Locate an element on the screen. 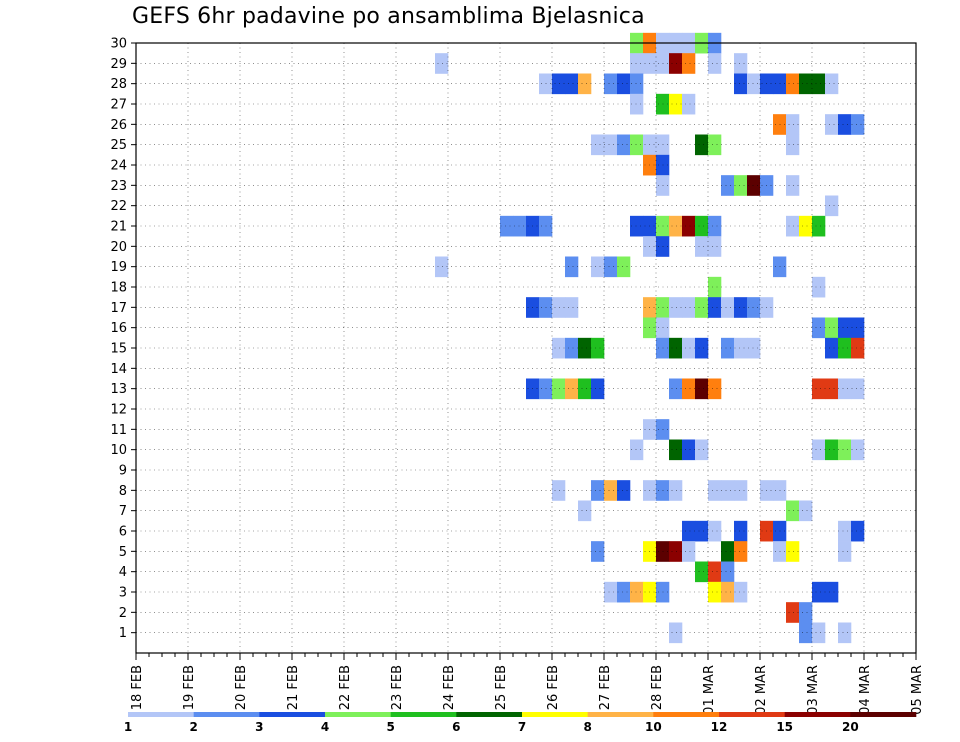  y-tick-label: 27 is located at coordinates (118, 105).